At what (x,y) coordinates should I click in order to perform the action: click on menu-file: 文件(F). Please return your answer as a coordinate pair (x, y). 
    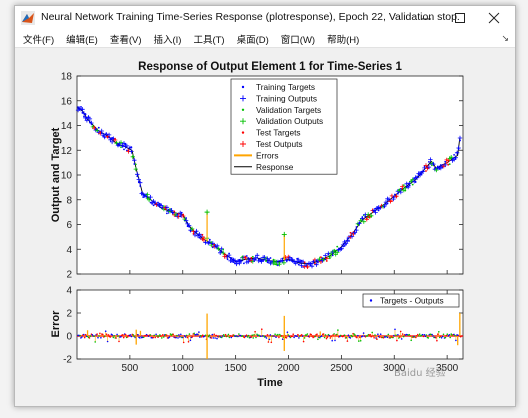
    Looking at the image, I should click on (39, 40).